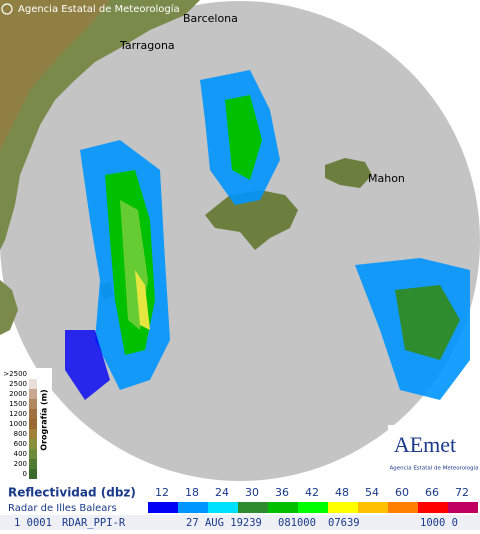 This screenshot has width=480, height=534. Describe the element at coordinates (20, 434) in the screenshot. I see `orography-label: 800` at that location.